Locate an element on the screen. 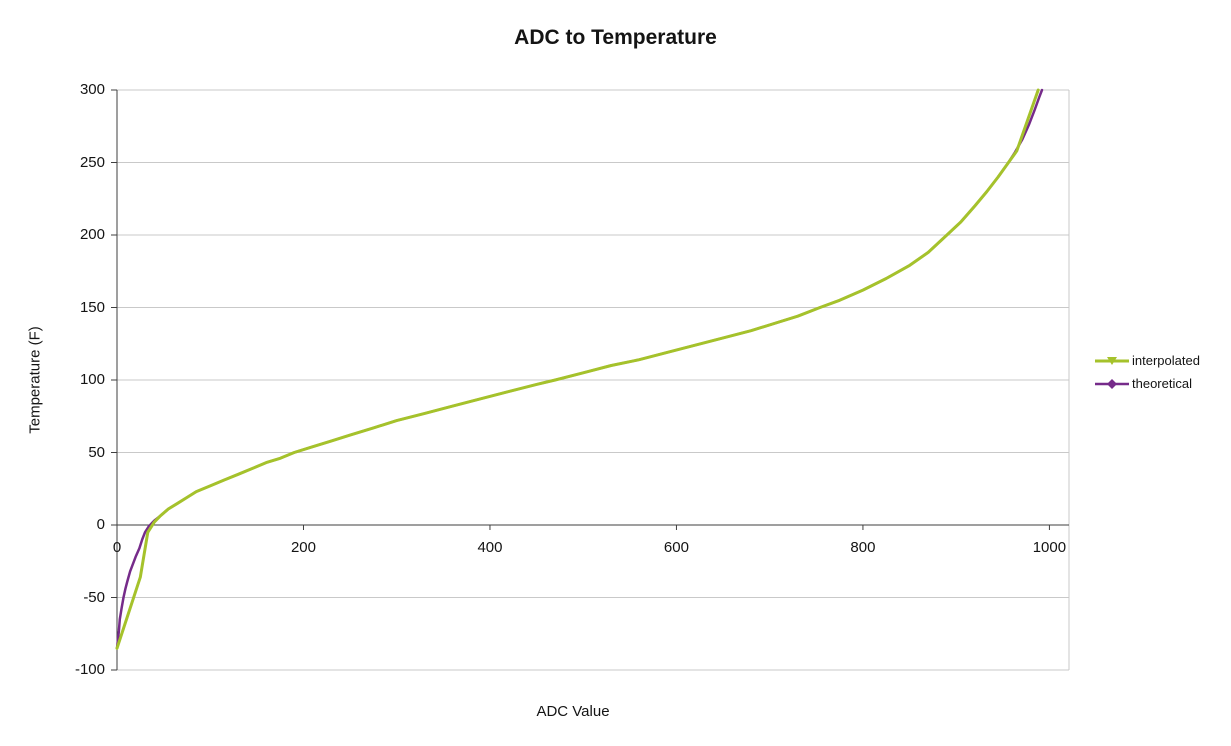 Image resolution: width=1231 pixels, height=746 pixels. x-tick-label-200: 200 is located at coordinates (303, 547).